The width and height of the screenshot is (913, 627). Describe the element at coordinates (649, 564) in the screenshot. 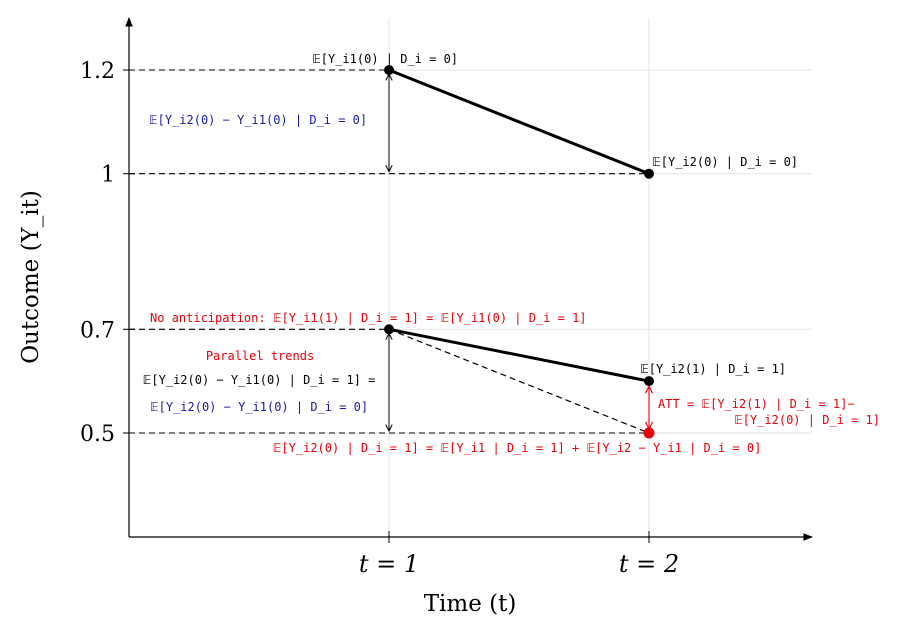

I see `x-tick-label-1: t = 2` at that location.